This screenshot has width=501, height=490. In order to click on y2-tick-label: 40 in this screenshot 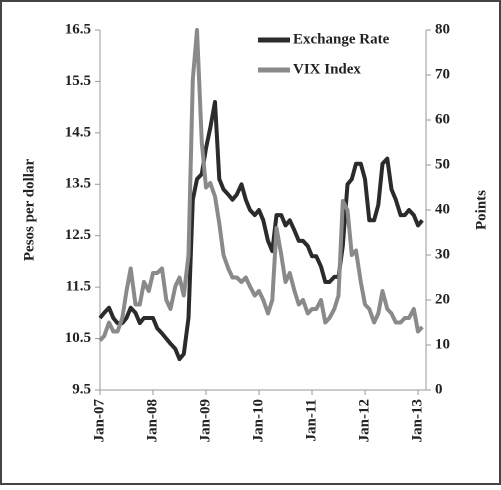, I will do `click(442, 209)`.